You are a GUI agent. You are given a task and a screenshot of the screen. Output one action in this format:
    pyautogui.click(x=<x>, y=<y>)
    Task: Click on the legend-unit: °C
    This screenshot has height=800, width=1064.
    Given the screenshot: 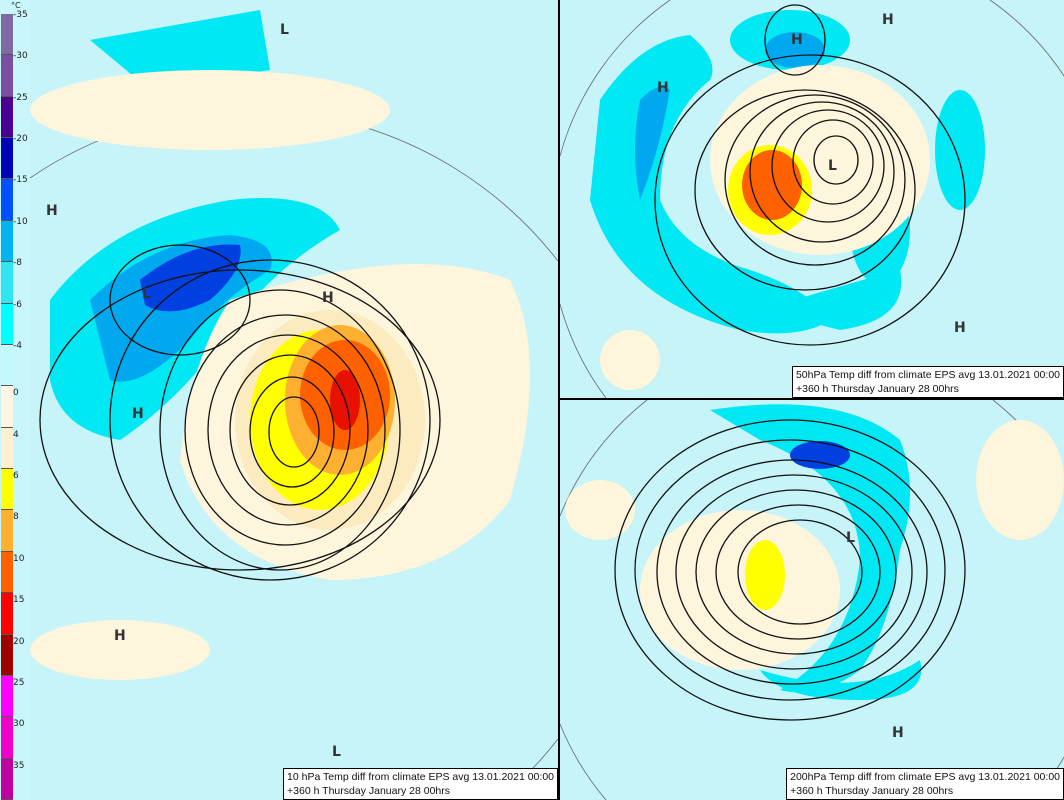 What is the action you would take?
    pyautogui.click(x=16, y=5)
    